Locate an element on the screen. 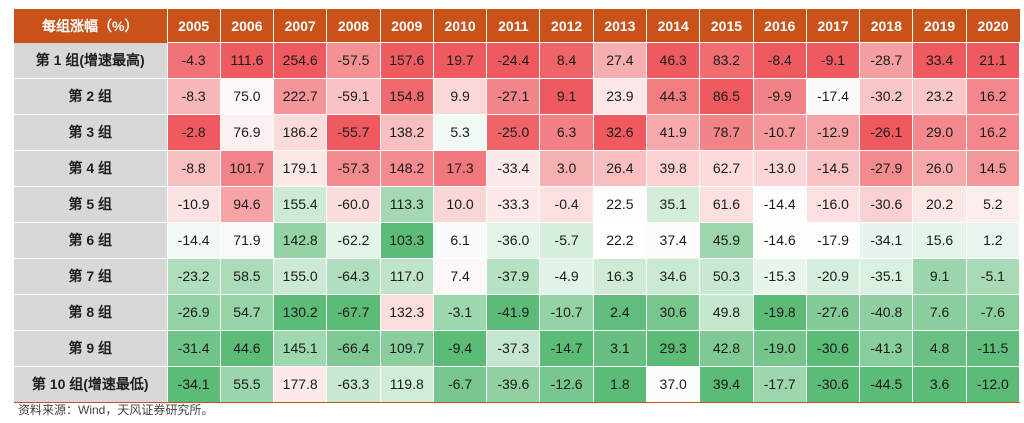  heatmap-cell: 16.2 is located at coordinates (993, 132).